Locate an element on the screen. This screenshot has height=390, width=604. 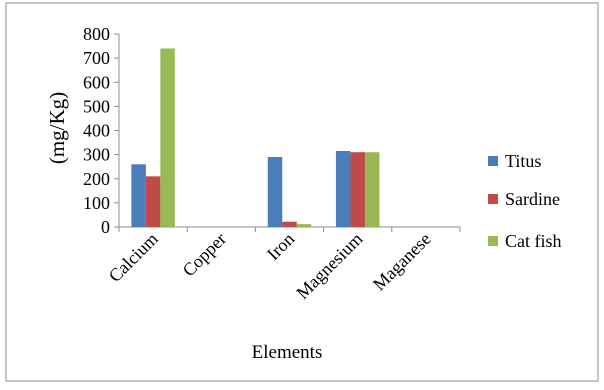
y-tick-label: 400 is located at coordinates (96, 131).